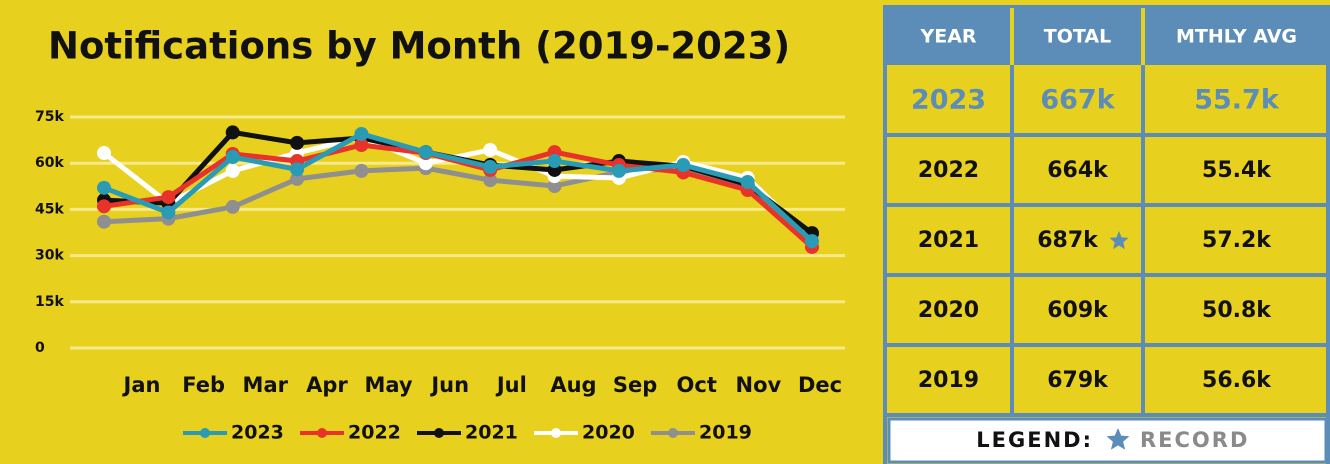  I want to click on y-tick-label: 0, so click(40, 348).